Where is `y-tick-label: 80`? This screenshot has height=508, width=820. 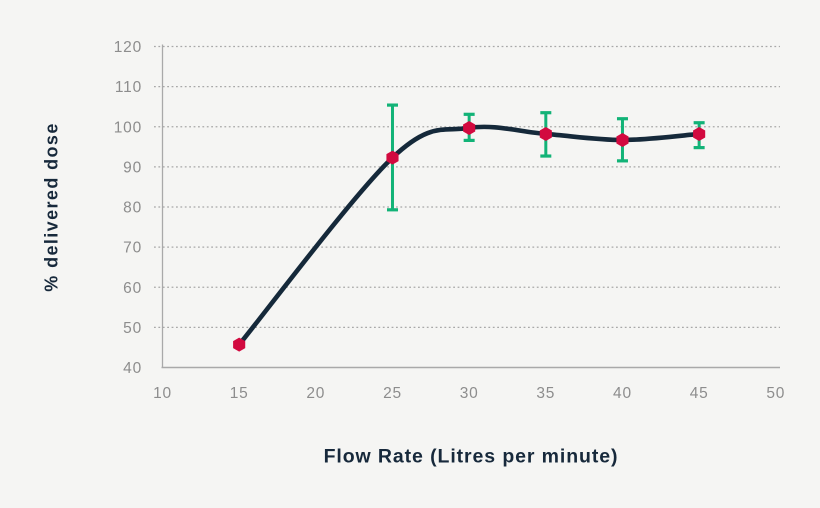
y-tick-label: 80 is located at coordinates (132, 208).